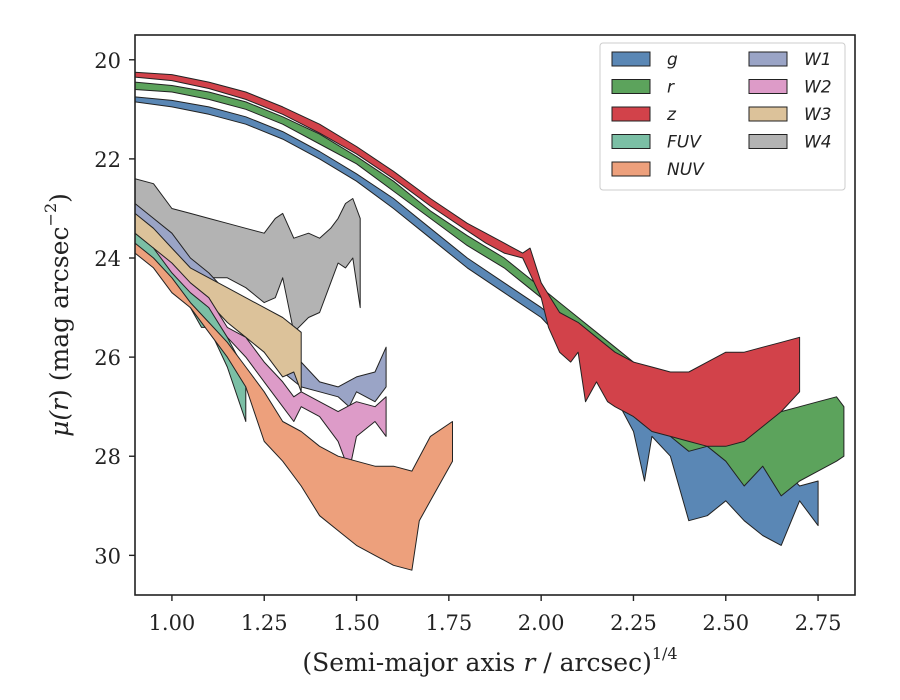 The image size is (900, 700). I want to click on legend-label-r: r, so click(671, 88).